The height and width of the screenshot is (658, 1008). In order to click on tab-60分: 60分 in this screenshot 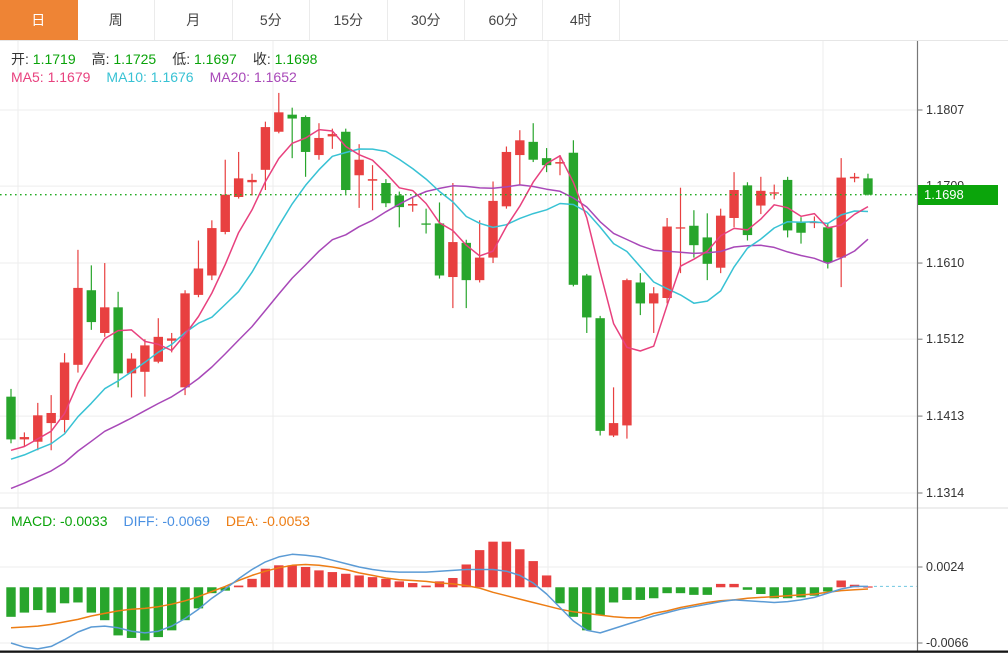, I will do `click(504, 20)`.